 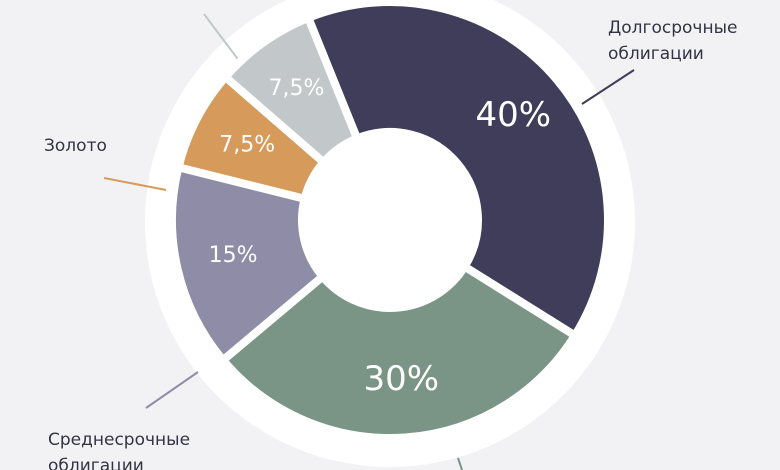 What do you see at coordinates (119, 450) in the screenshot?
I see `category-label: Среднесрочные облигации` at bounding box center [119, 450].